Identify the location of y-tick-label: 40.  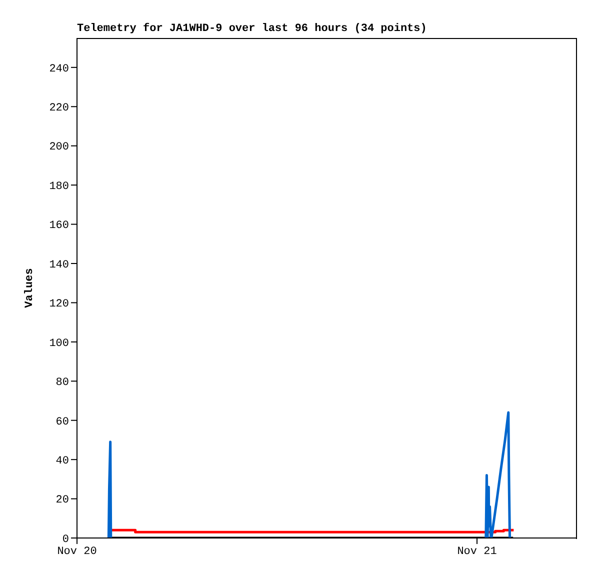
(62, 461).